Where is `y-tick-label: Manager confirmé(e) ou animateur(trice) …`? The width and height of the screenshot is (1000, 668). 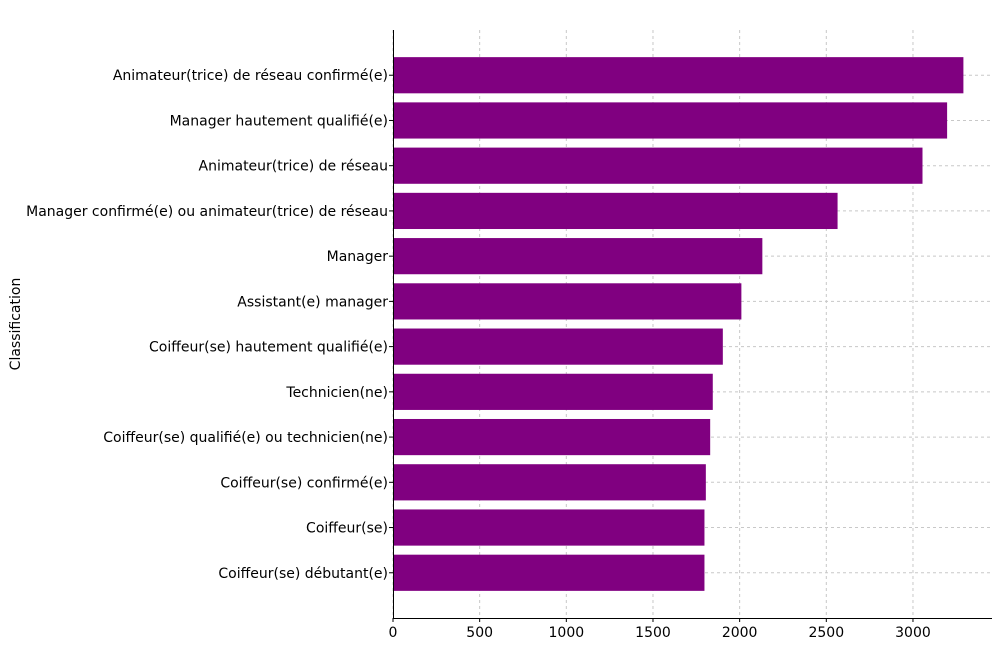 y-tick-label: Manager confirmé(e) ou animateur(trice) … is located at coordinates (207, 212).